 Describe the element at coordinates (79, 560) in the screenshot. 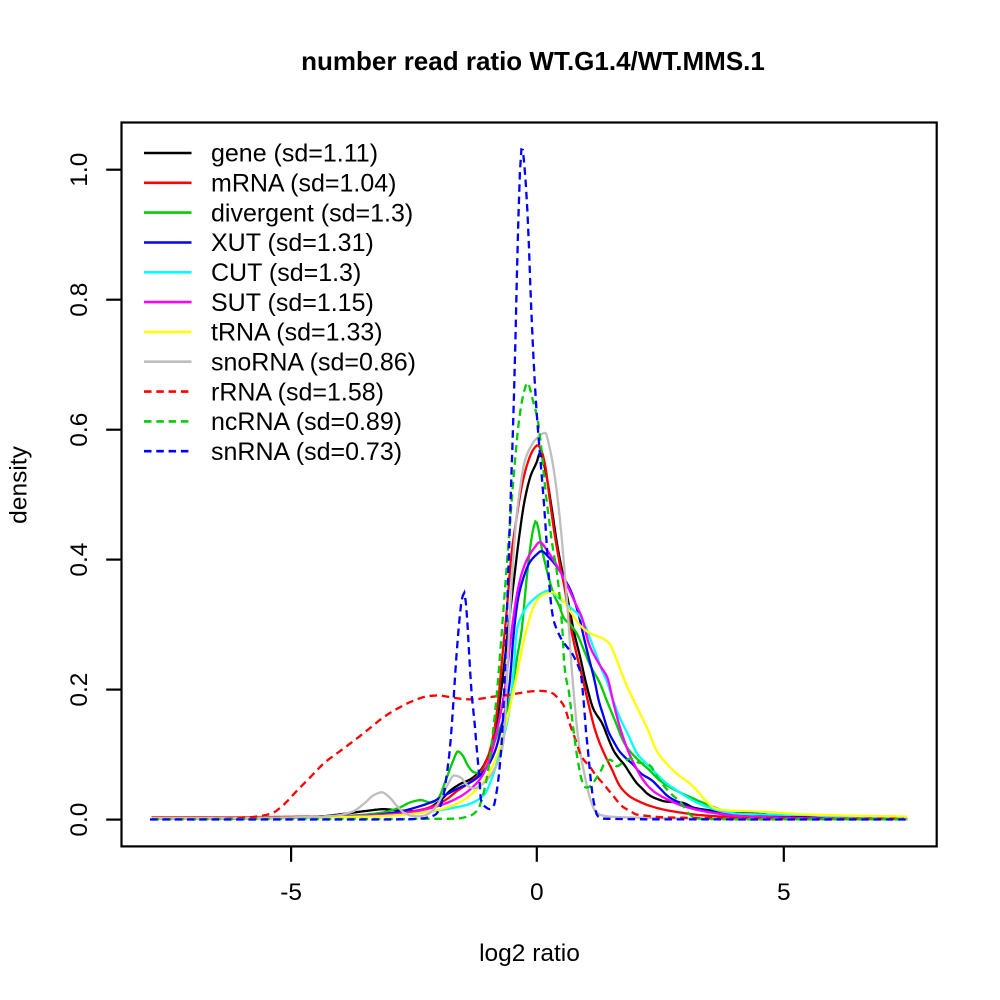

I see `svg-text: 0.4` at that location.